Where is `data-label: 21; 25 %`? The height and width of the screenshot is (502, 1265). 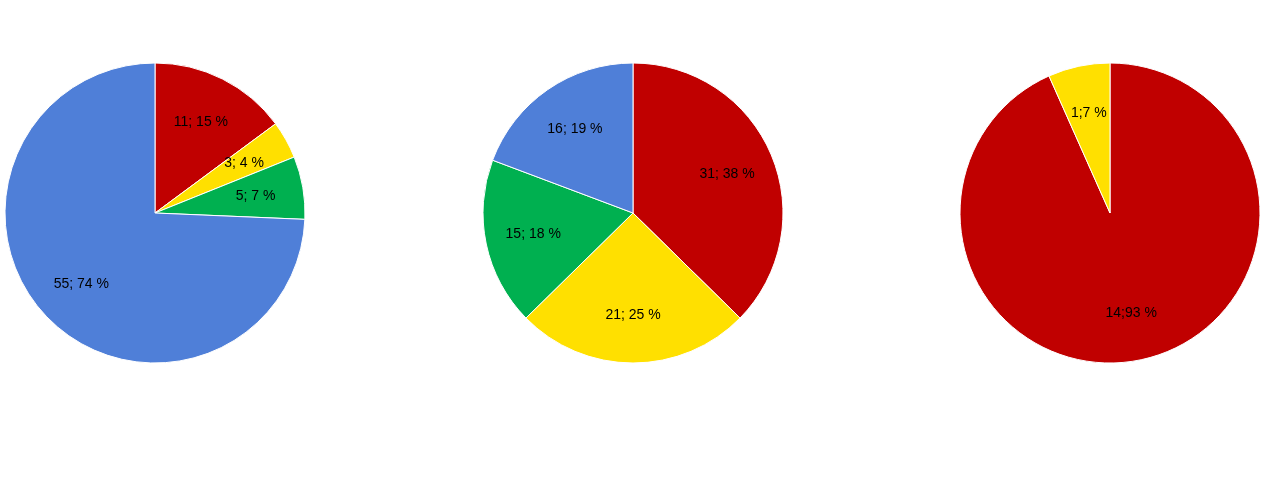
data-label: 21; 25 % is located at coordinates (632, 314).